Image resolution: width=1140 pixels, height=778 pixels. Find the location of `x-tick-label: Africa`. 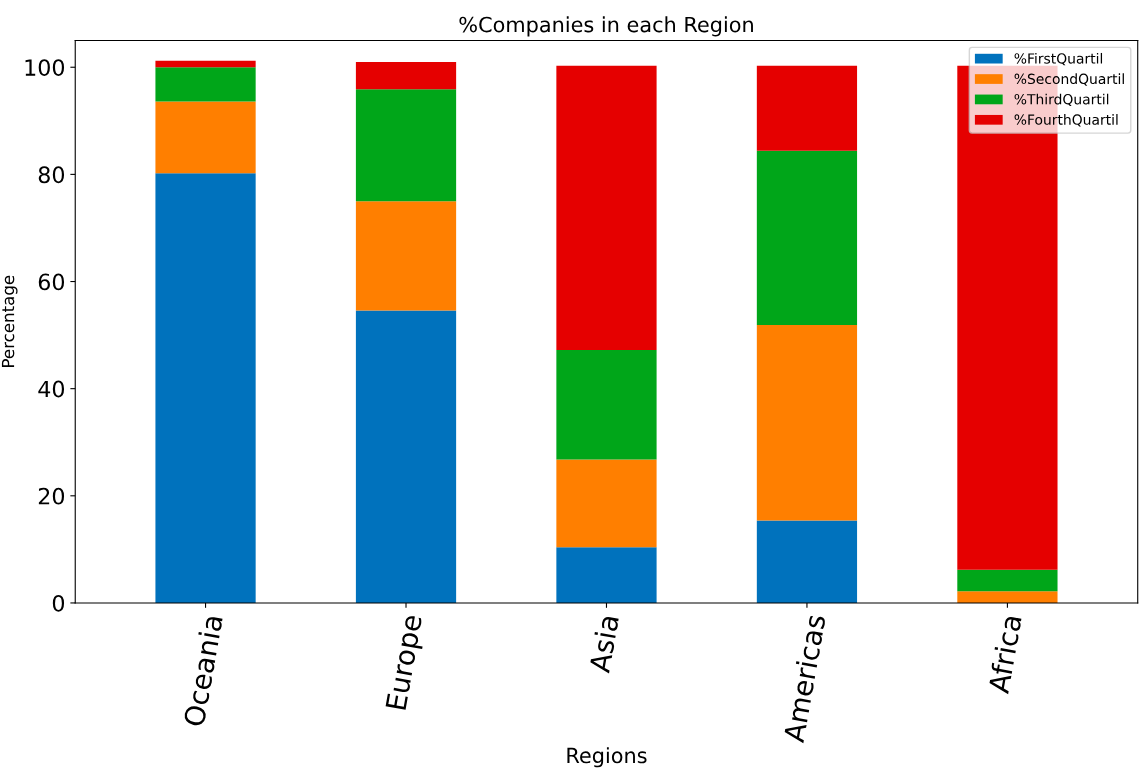

x-tick-label: Africa is located at coordinates (1004, 655).